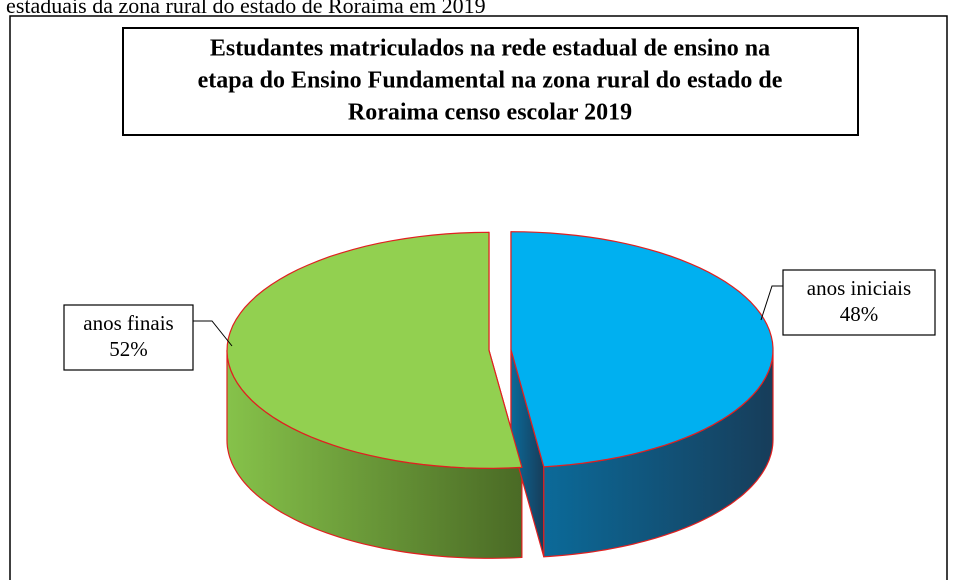 This screenshot has height=580, width=958. What do you see at coordinates (859, 314) in the screenshot?
I see `data-label-value: 48%` at bounding box center [859, 314].